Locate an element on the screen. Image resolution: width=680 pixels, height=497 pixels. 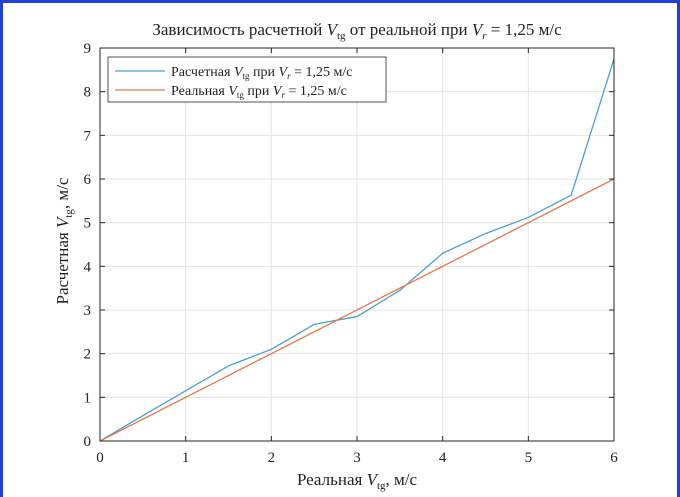
y-tick-label: 3 is located at coordinates (88, 311).